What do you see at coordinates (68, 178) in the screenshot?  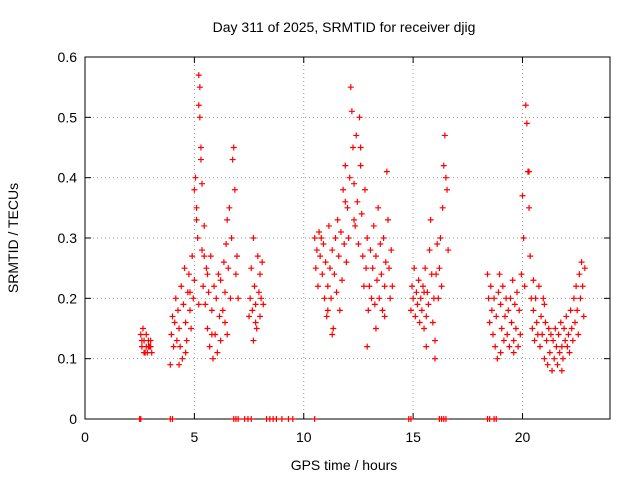 I see `y-tick-label: 0.4` at bounding box center [68, 178].